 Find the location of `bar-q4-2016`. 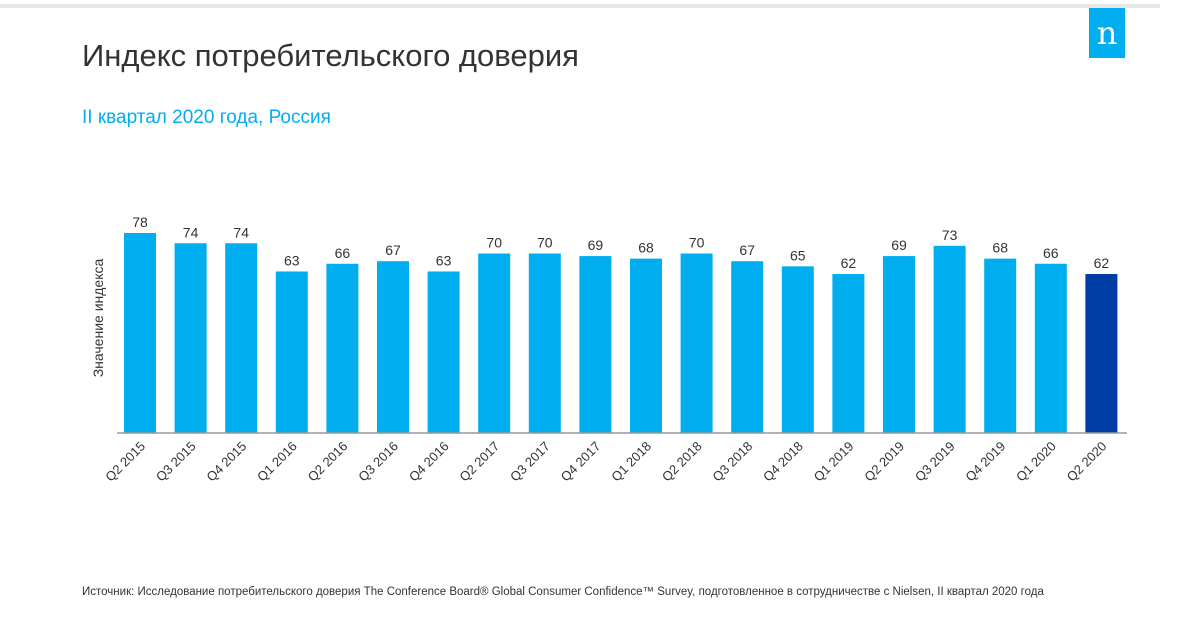

bar-q4-2016 is located at coordinates (443, 352).